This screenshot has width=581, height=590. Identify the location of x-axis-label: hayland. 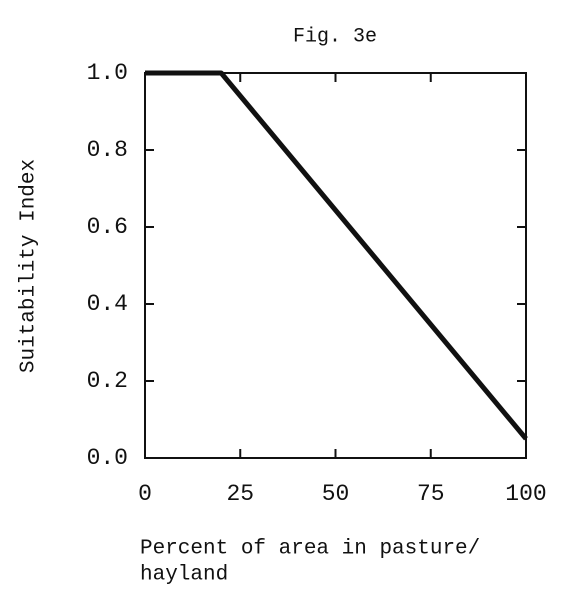
(184, 575).